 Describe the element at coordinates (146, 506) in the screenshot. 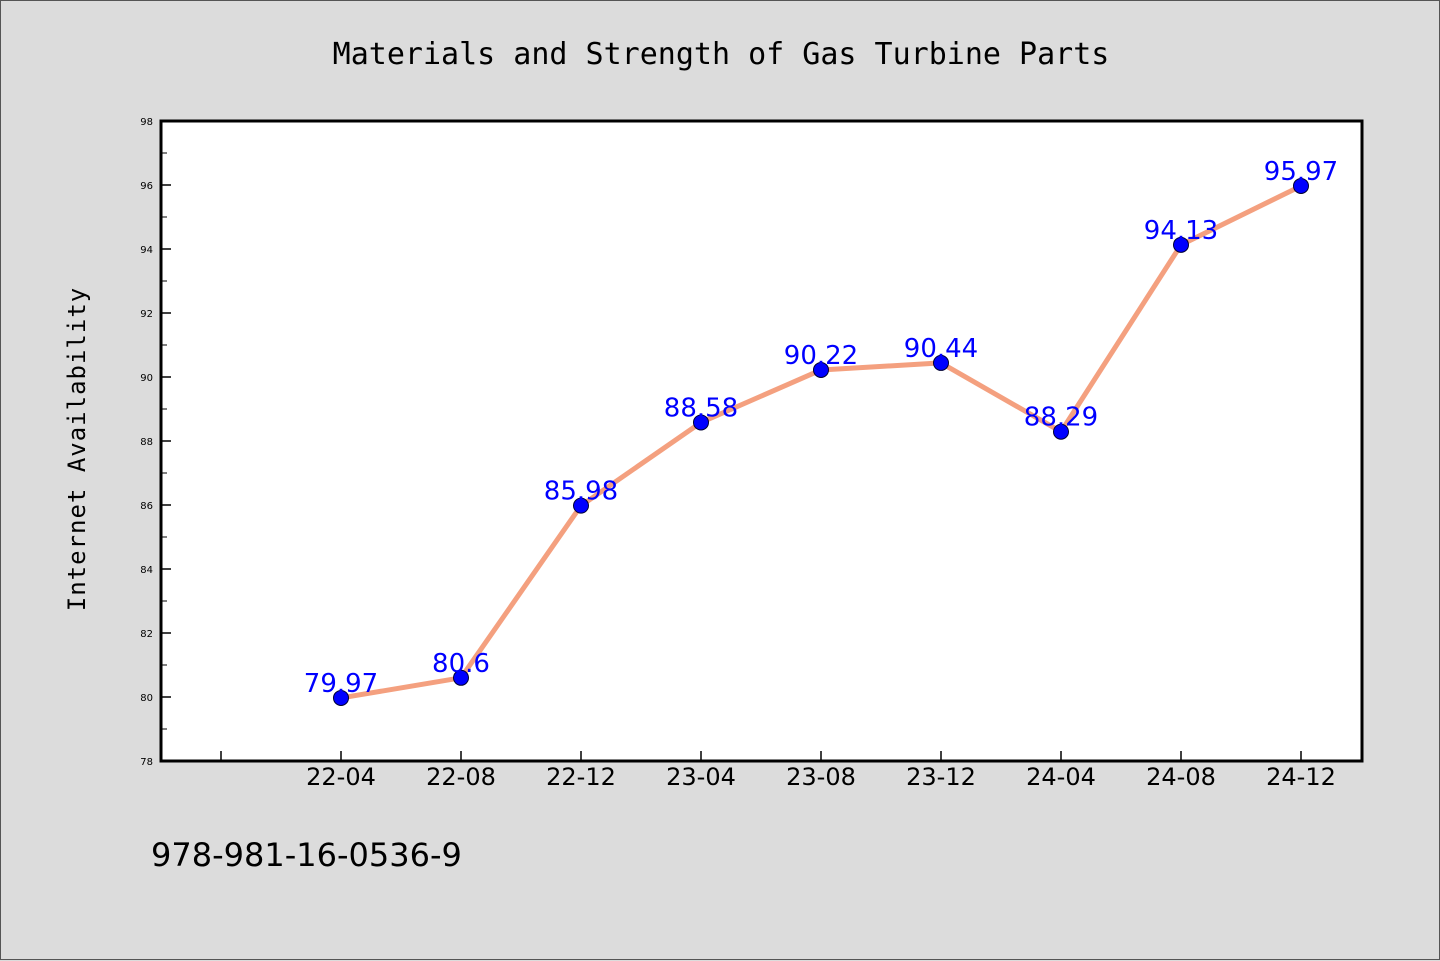

I see `y-tick-label: 86` at that location.